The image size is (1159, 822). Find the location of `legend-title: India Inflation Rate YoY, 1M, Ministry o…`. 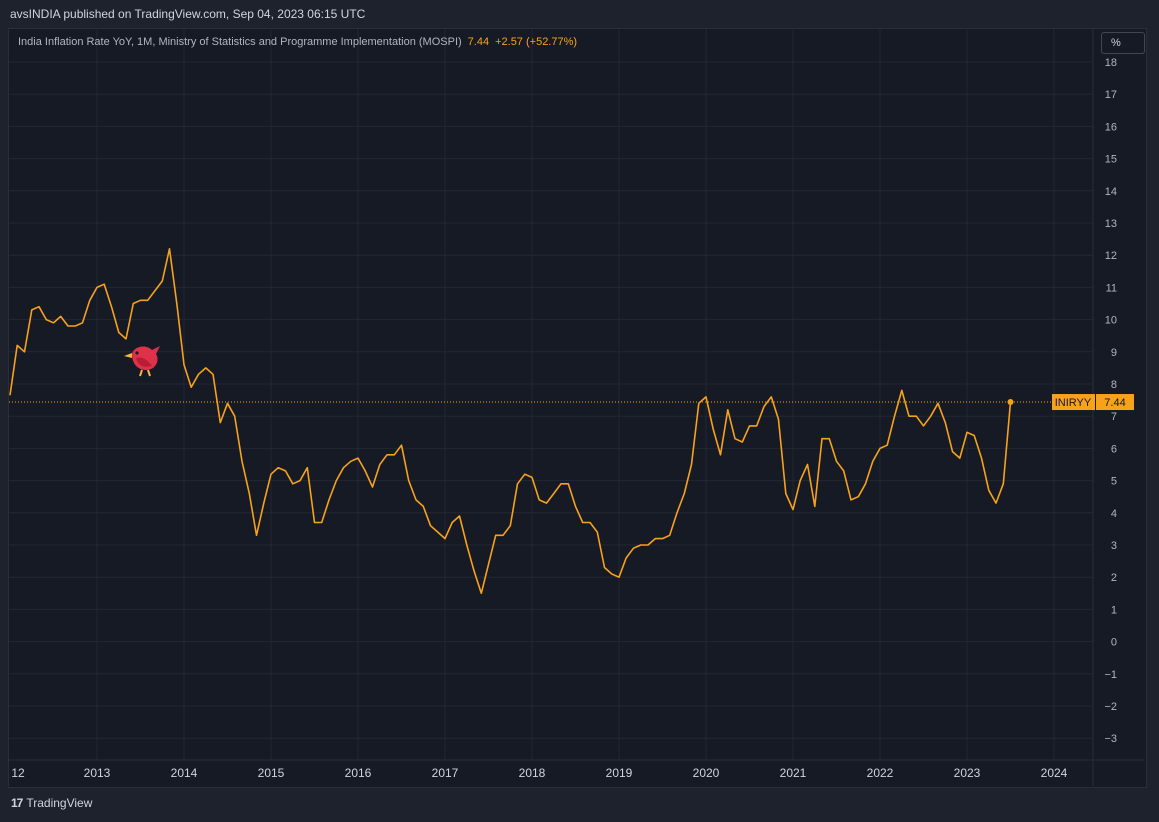

legend-title: India Inflation Rate YoY, 1M, Ministry o… is located at coordinates (240, 42).